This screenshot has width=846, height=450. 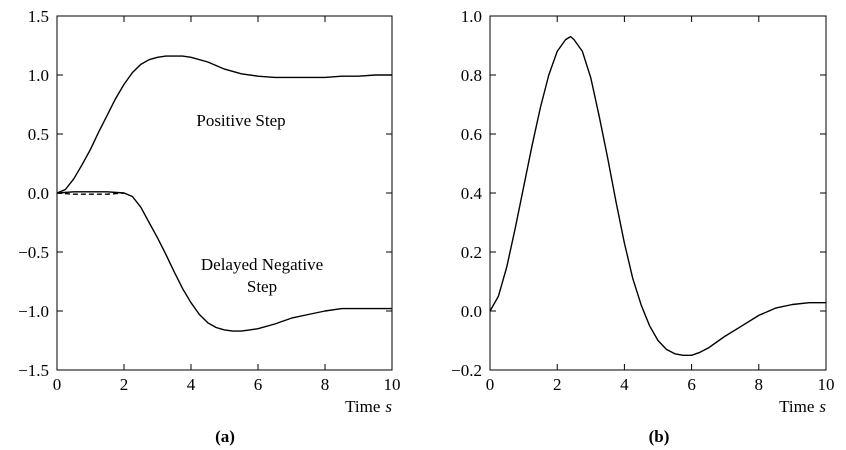 What do you see at coordinates (624, 384) in the screenshot?
I see `panel-b-x-tick-label: 4` at bounding box center [624, 384].